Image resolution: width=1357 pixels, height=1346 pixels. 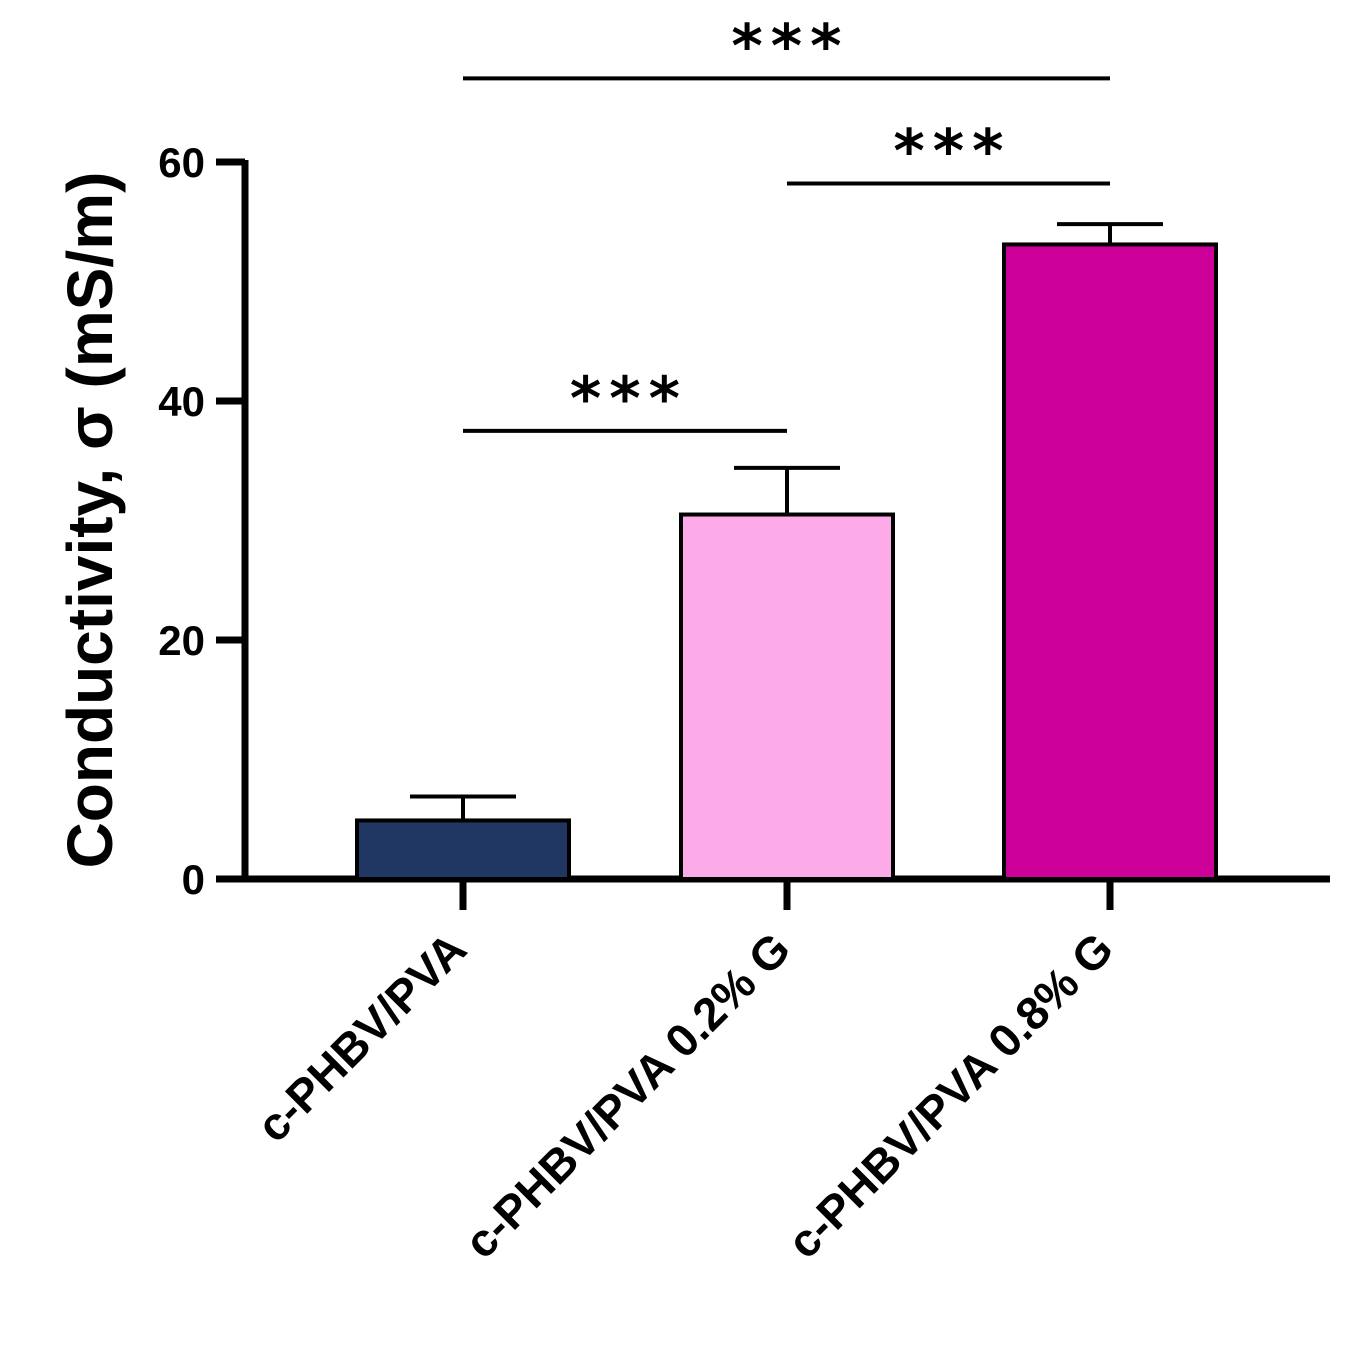 I want to click on y-axis-title: Conductivity, σ (mS/m), so click(x=90, y=520).